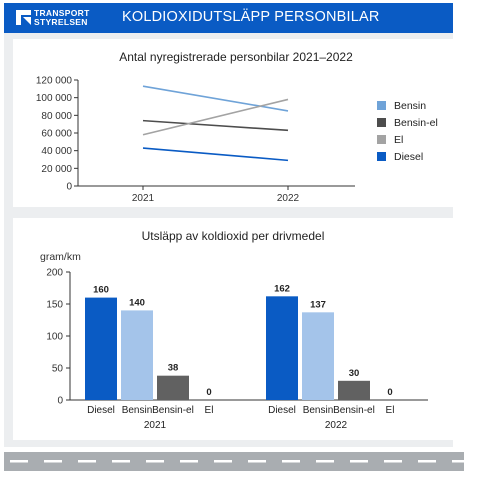 This screenshot has width=480, height=481. What do you see at coordinates (251, 17) in the screenshot?
I see `page-title: KOLDIOXIDUTSLÄPP PERSONBILAR` at bounding box center [251, 17].